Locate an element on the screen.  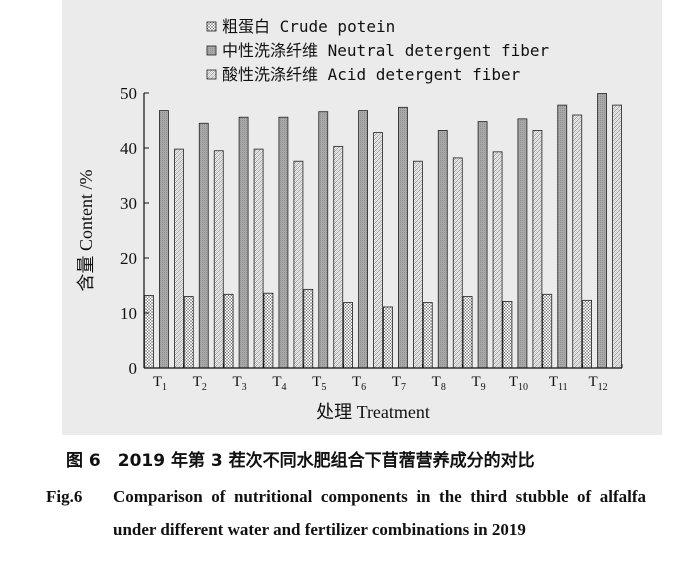
y-tick-label: 50 is located at coordinates (128, 93).